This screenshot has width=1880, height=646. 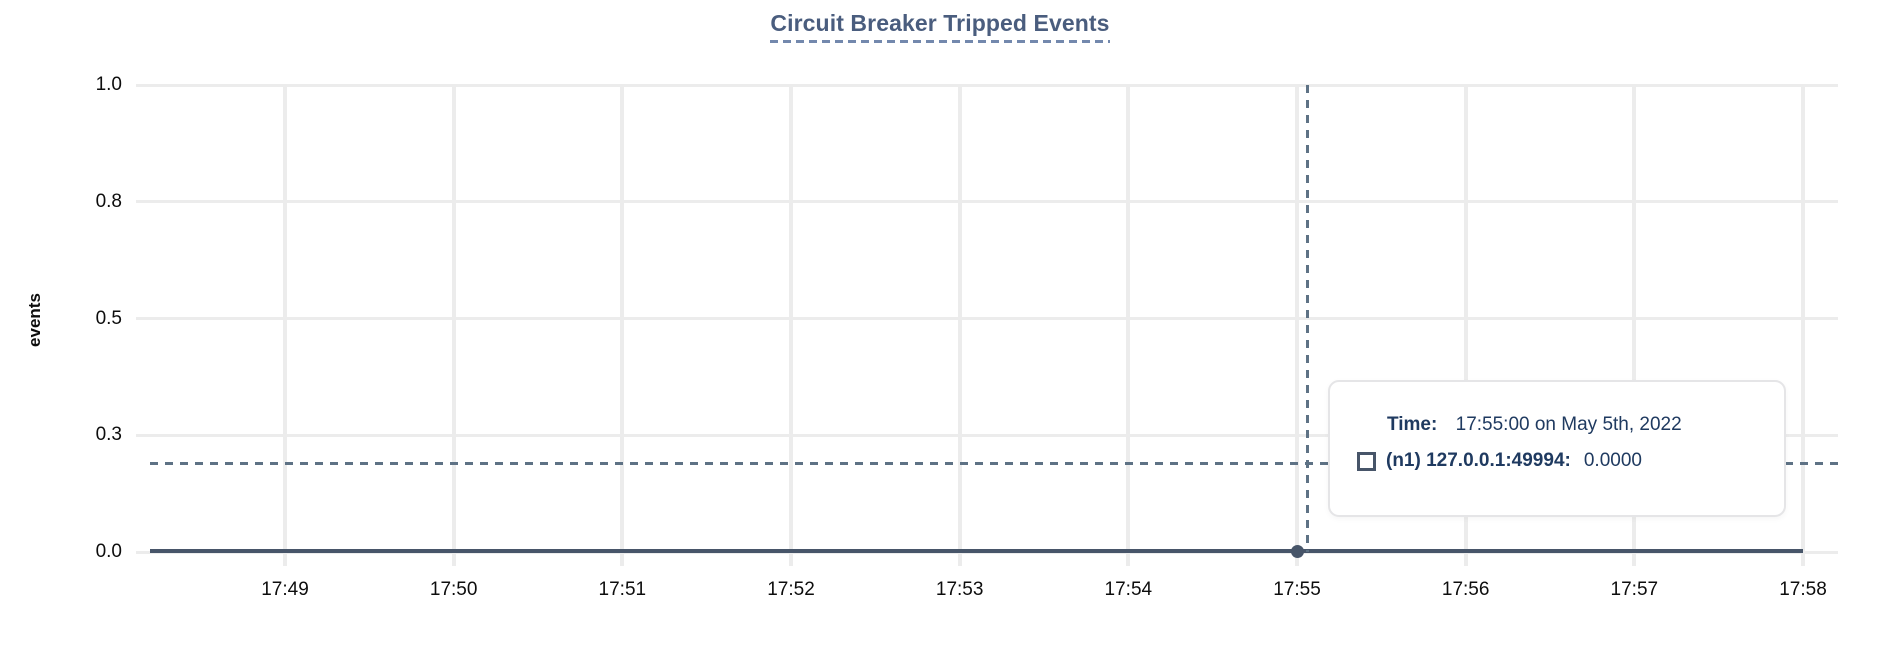 I want to click on tooltip-series-label: (n1) 127.0.0.1:49994:, so click(x=1478, y=460).